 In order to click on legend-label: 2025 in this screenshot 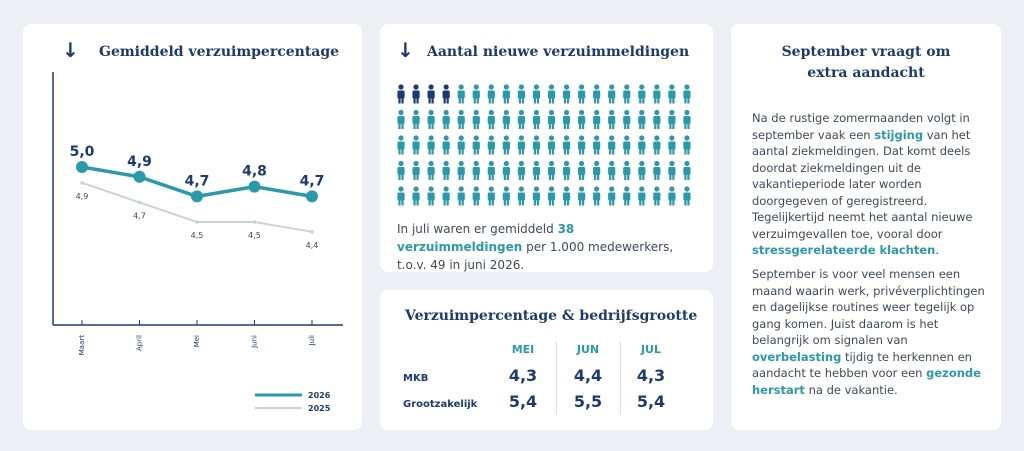, I will do `click(319, 408)`.